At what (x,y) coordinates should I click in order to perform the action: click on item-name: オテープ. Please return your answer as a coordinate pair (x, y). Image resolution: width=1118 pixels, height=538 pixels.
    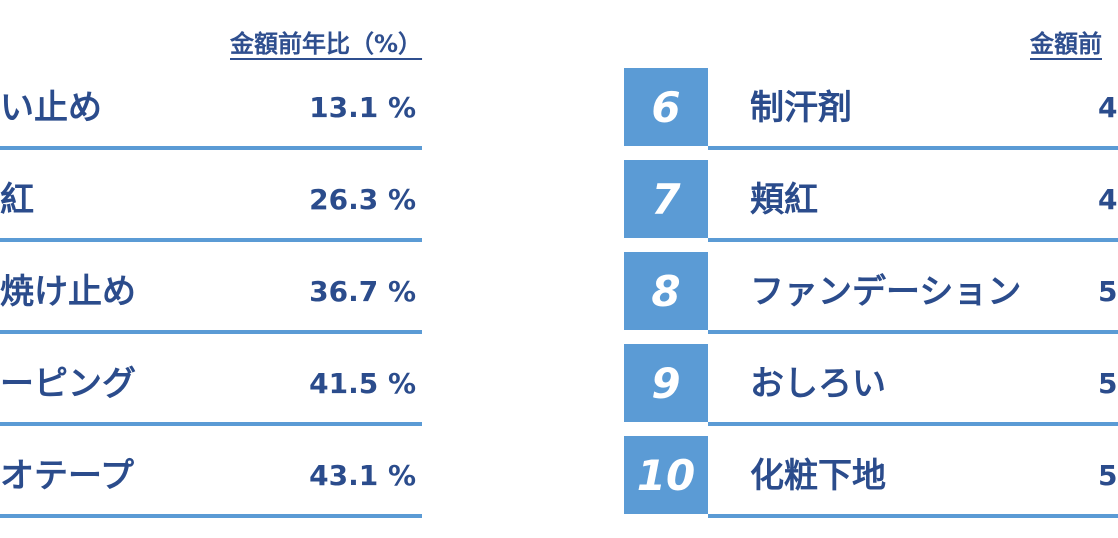
    Looking at the image, I should click on (67, 476).